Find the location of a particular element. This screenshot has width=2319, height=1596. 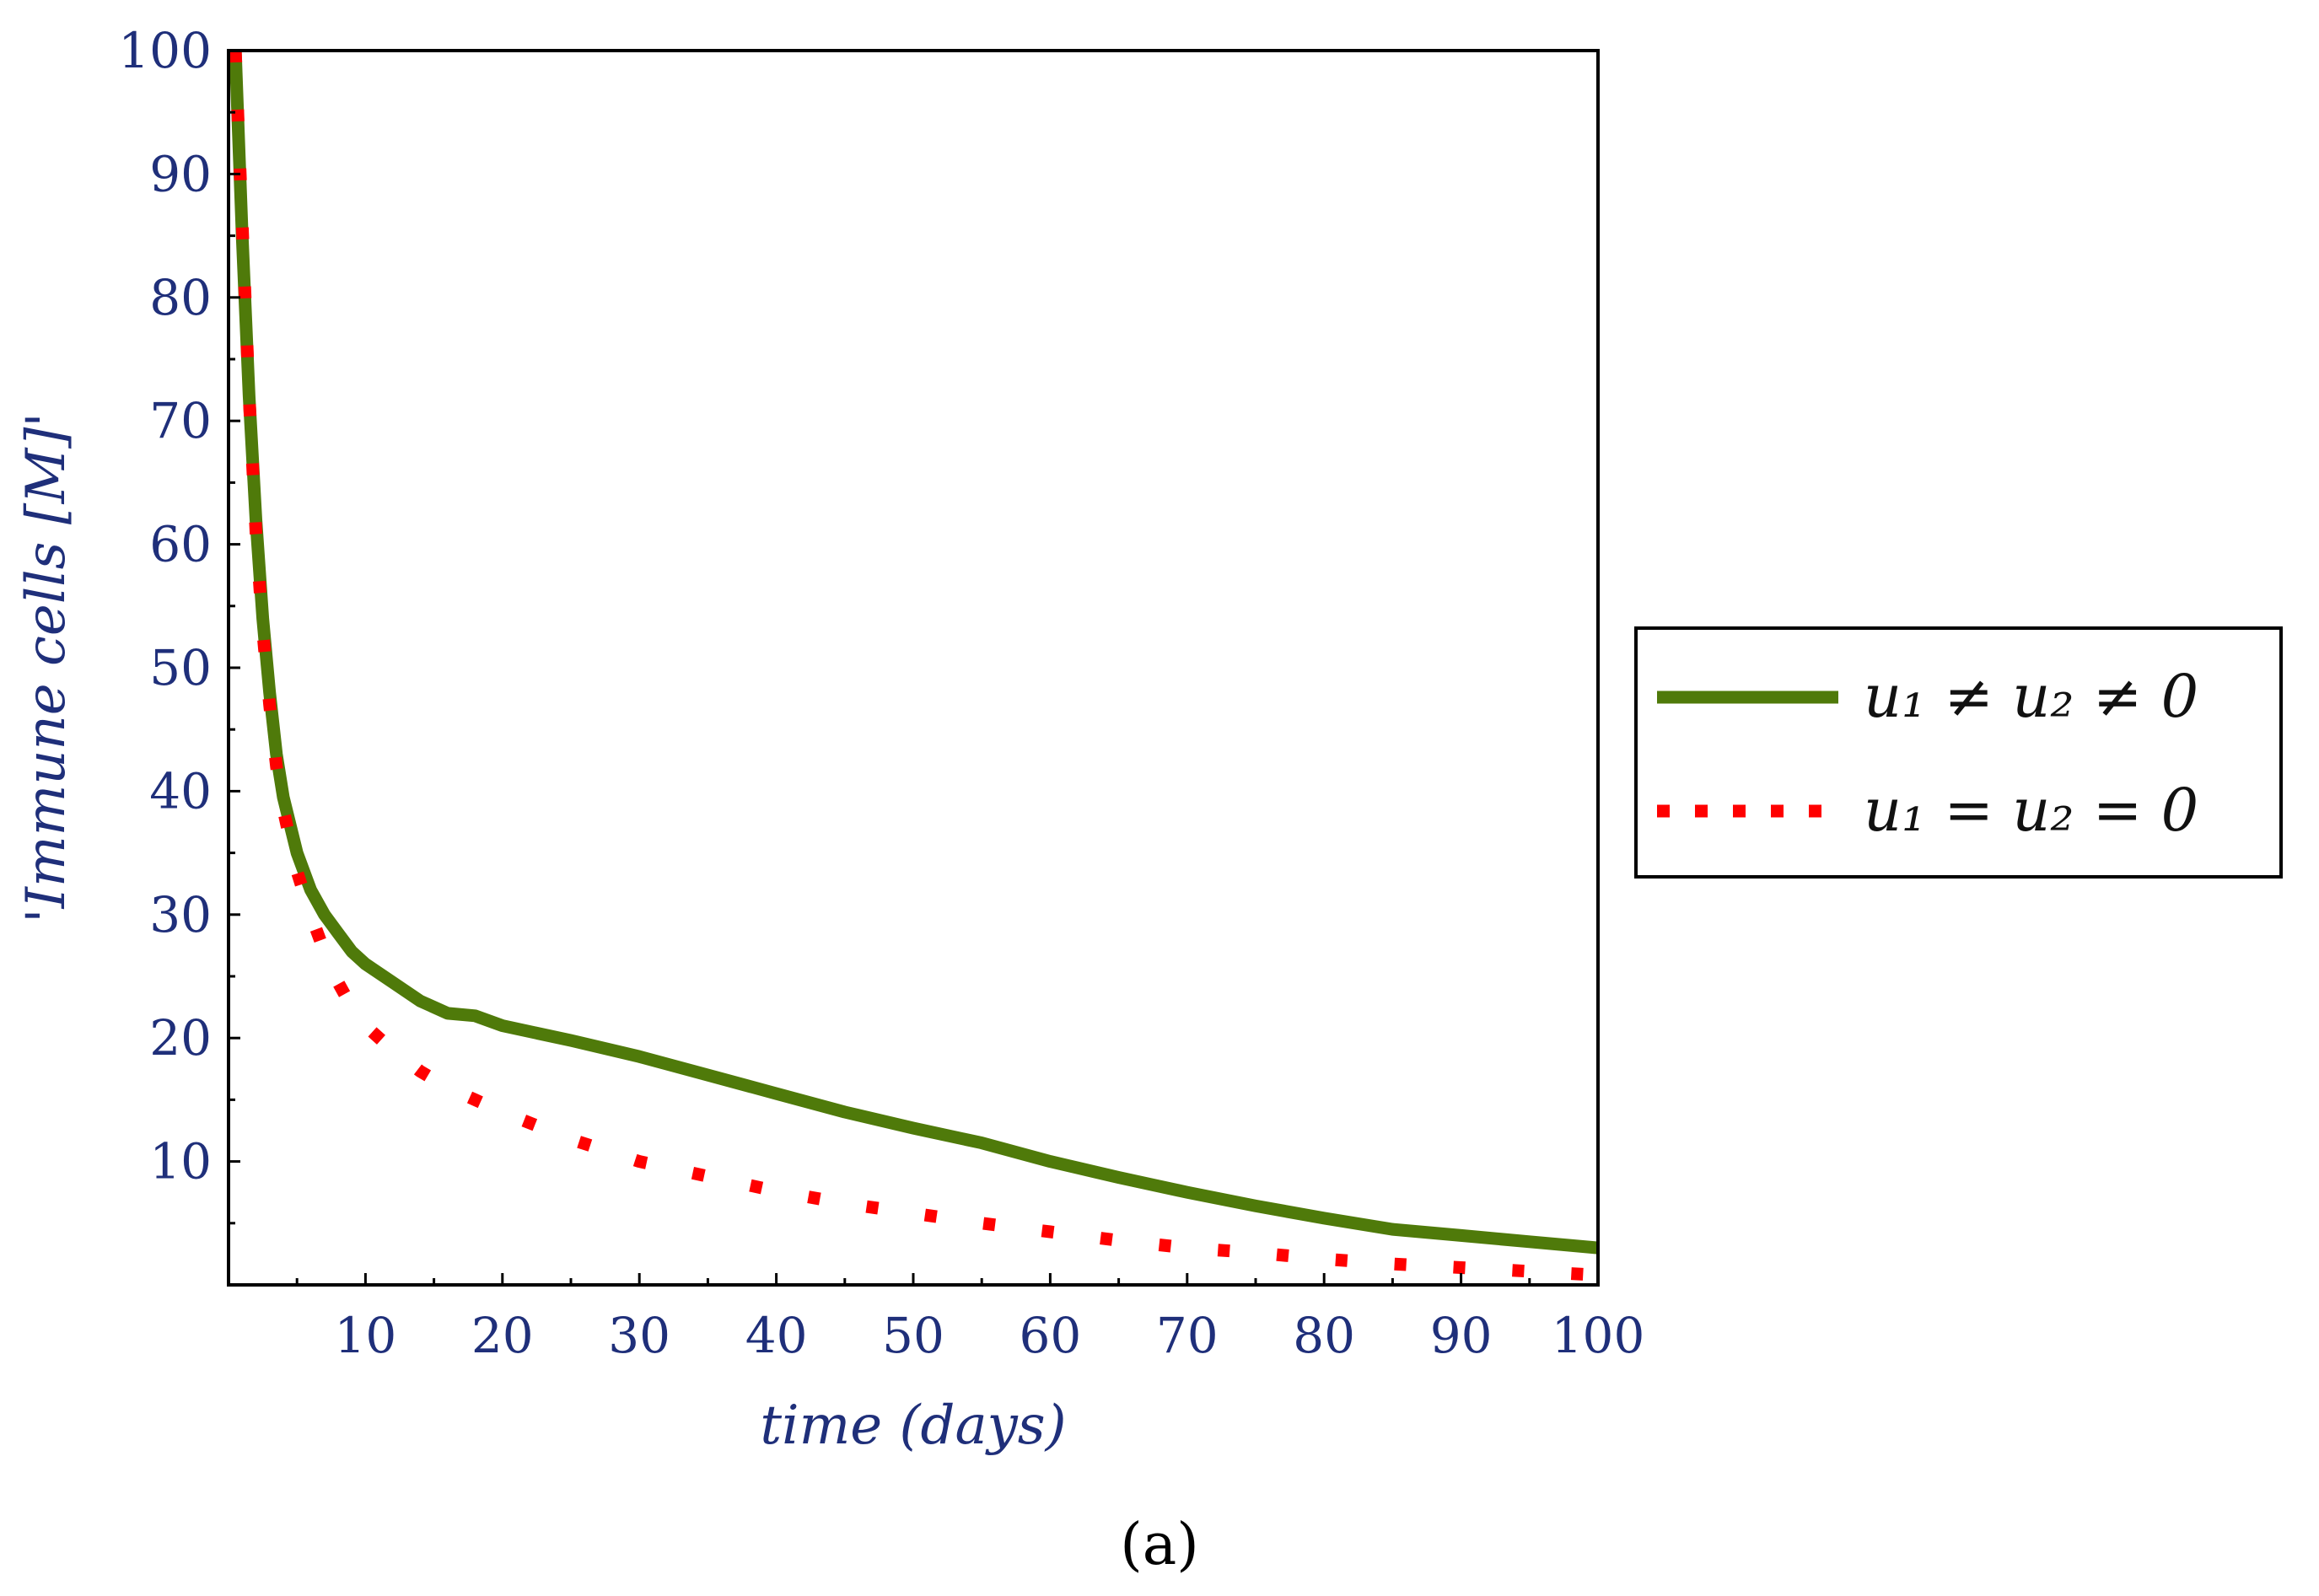

y-tick-label: 30 is located at coordinates (180, 915).